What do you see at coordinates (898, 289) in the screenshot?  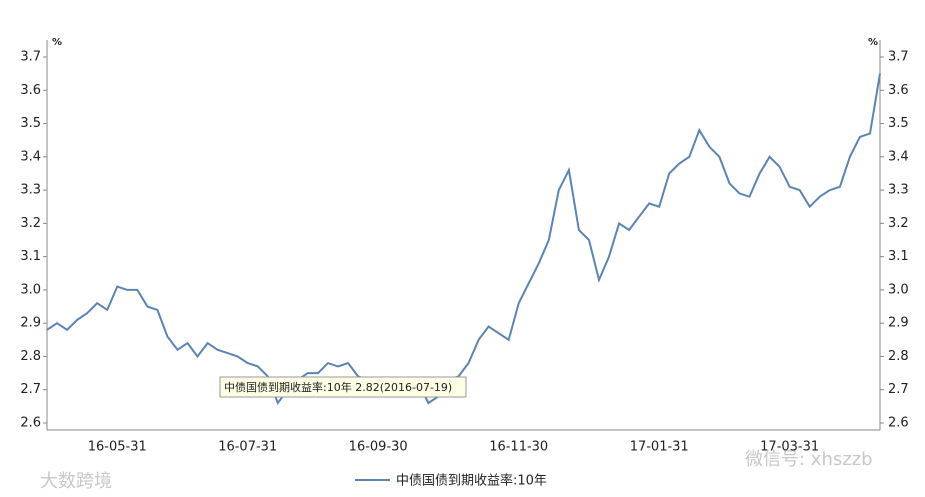 I see `y2-tick-label: 3.0` at bounding box center [898, 289].